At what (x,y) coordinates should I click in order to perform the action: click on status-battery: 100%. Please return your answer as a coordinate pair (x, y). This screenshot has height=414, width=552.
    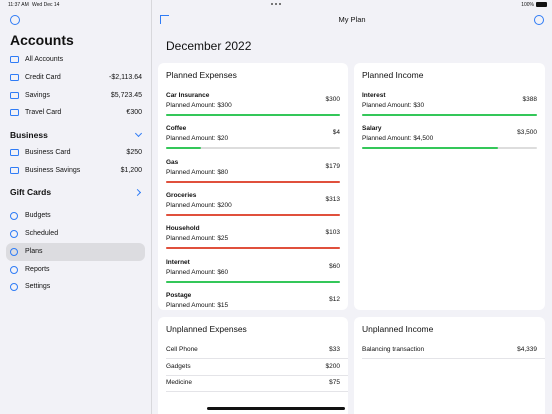
    Looking at the image, I should click on (527, 5).